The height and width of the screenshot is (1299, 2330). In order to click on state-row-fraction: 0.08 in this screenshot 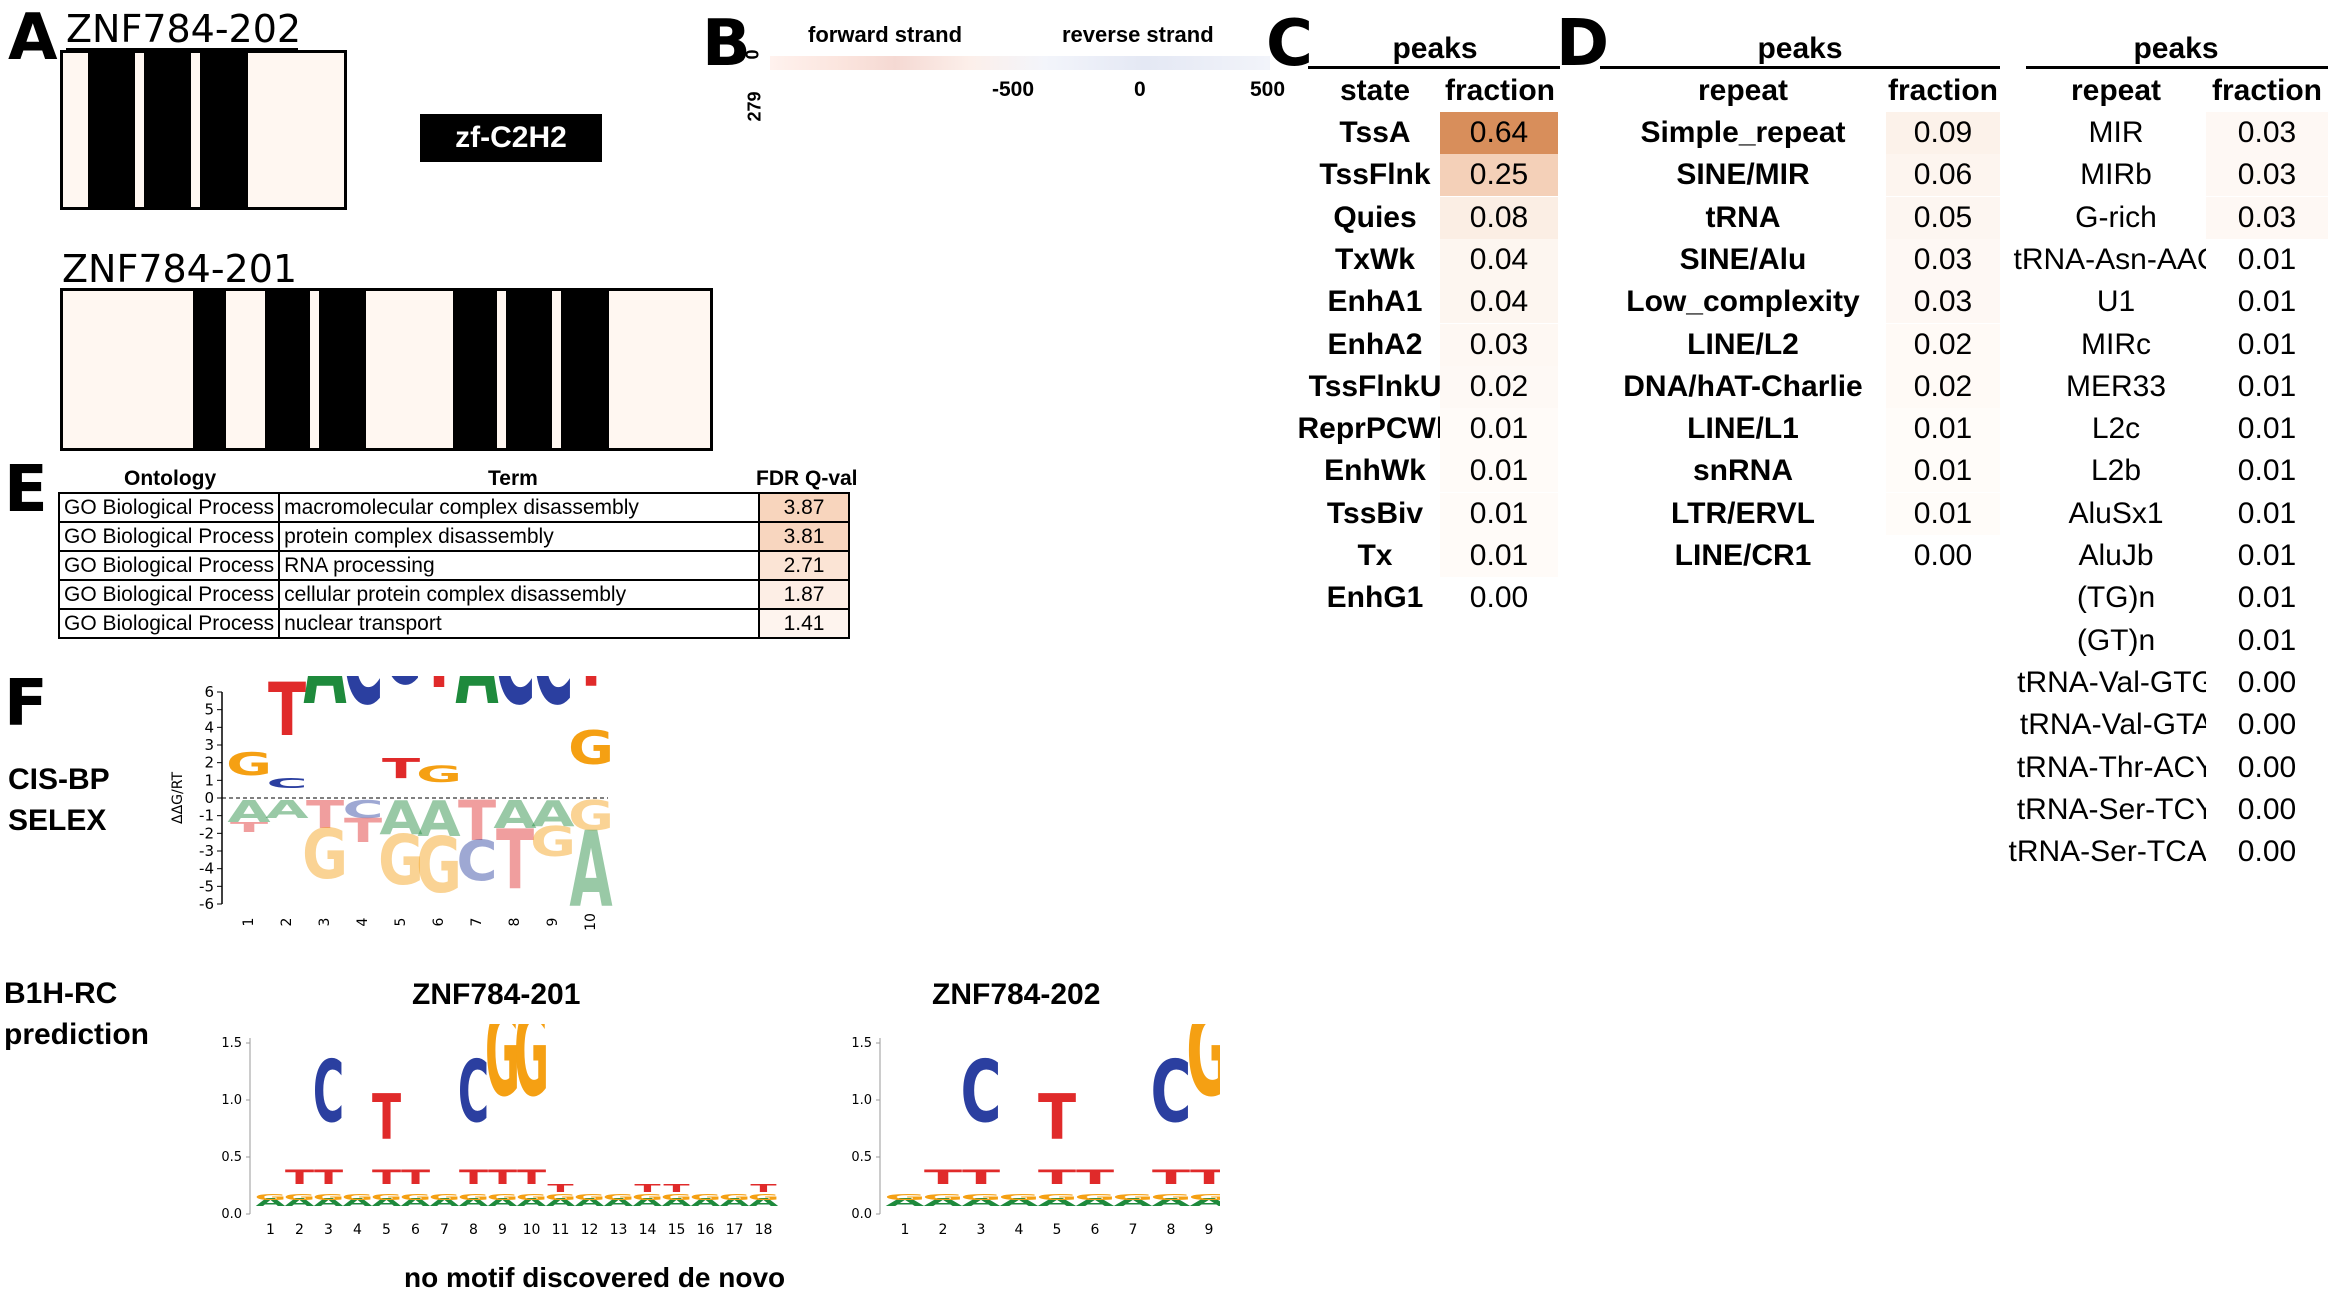, I will do `click(1499, 217)`.